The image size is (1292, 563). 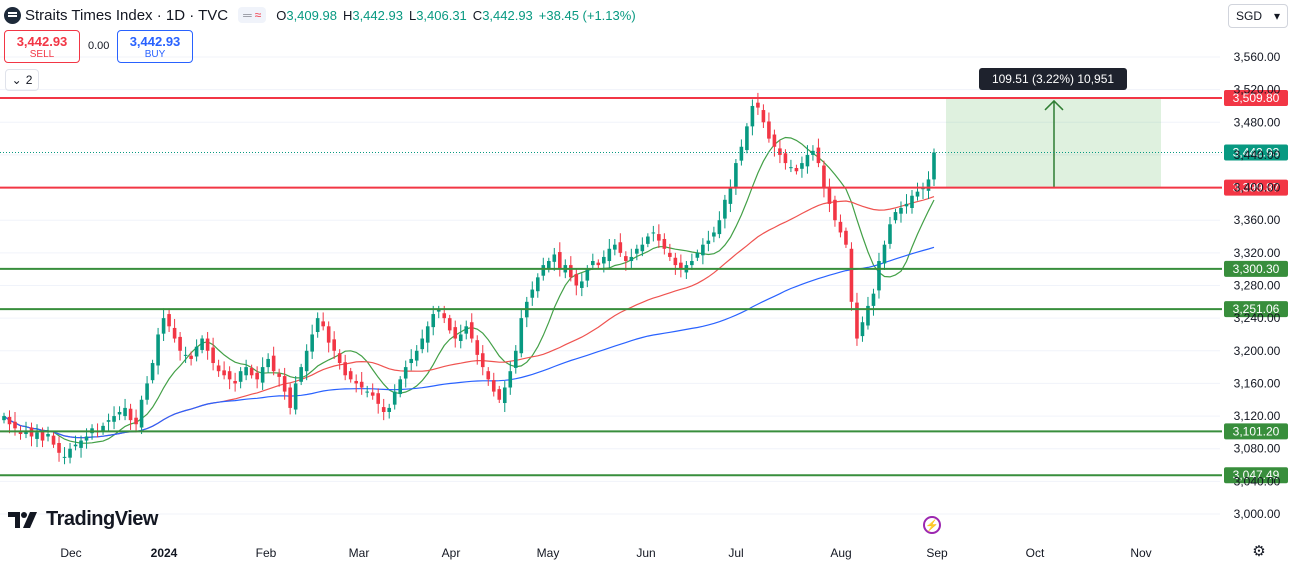 What do you see at coordinates (266, 553) in the screenshot?
I see `x-tick-label: Feb` at bounding box center [266, 553].